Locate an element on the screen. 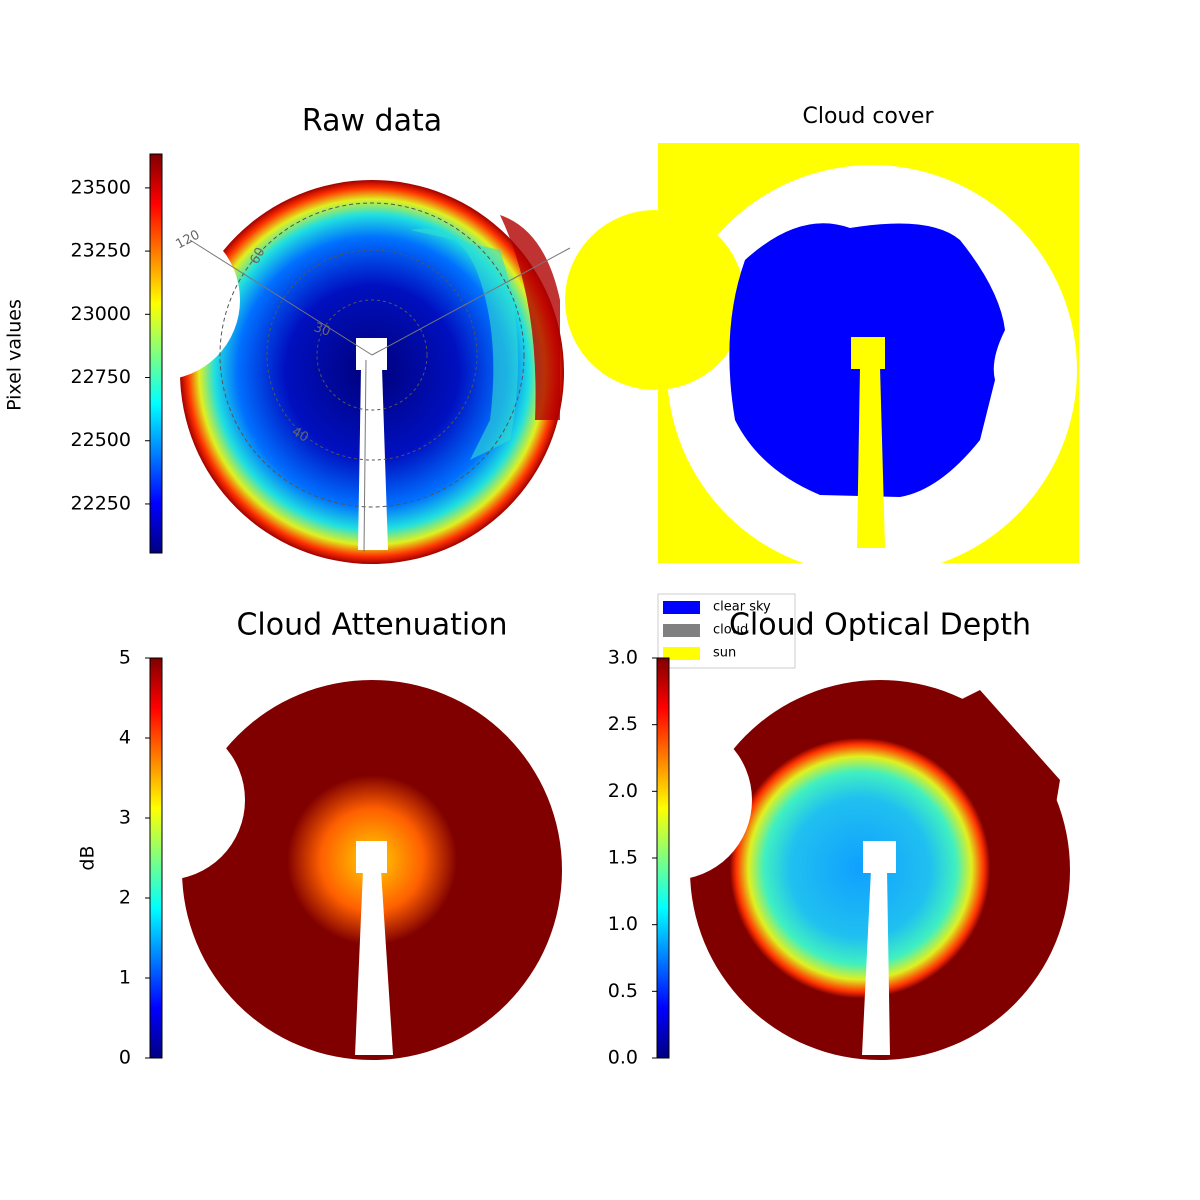 The image size is (1200, 1200). attenuation-image is located at coordinates (323, 870).